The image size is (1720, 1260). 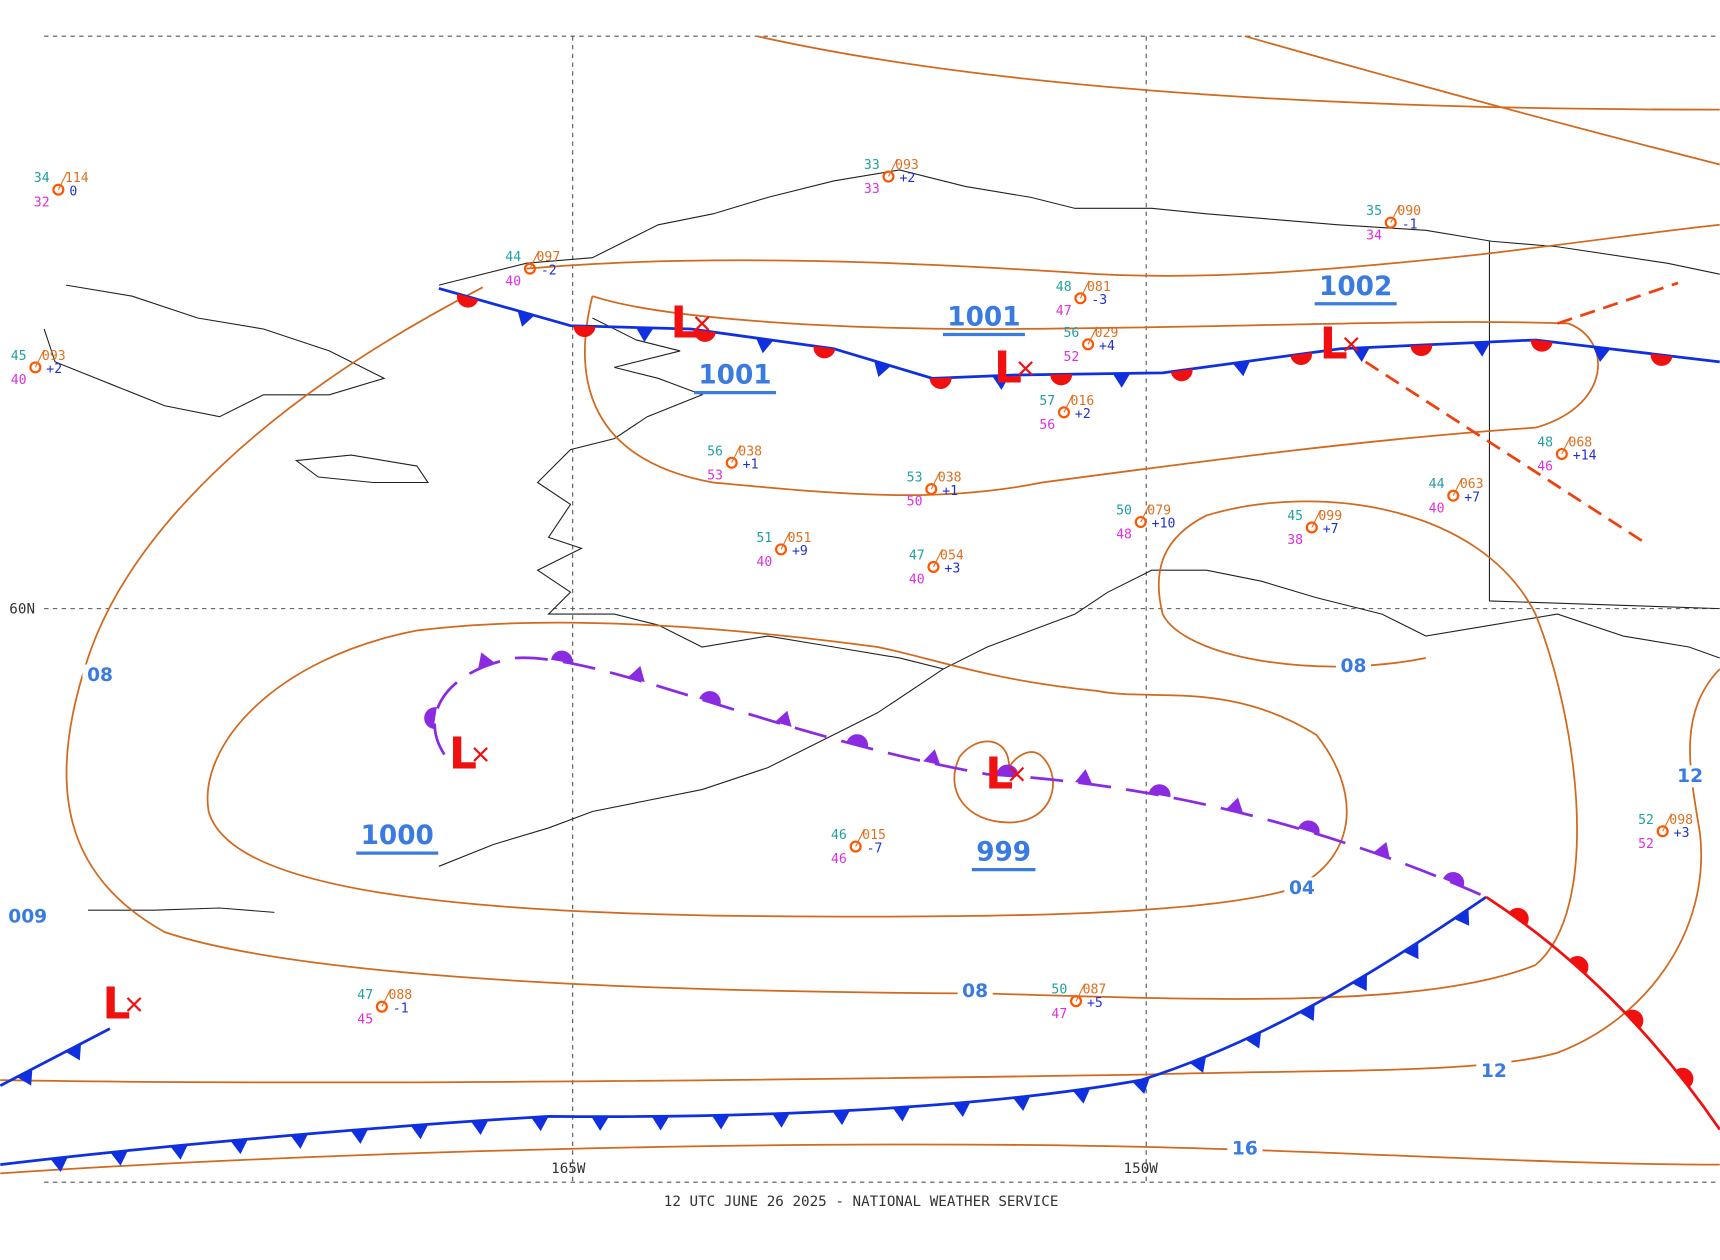 I want to click on pressure: 090, so click(x=1409, y=211).